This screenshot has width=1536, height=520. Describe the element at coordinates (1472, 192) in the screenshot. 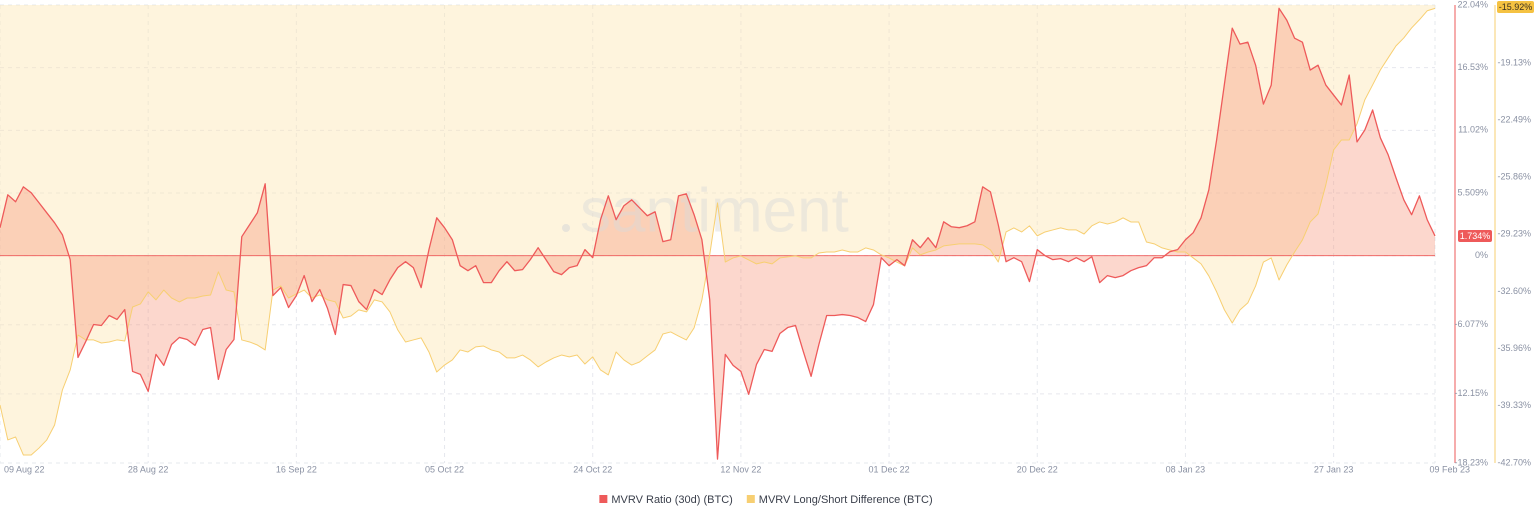

I see `y-tick-label: 5.509%` at that location.